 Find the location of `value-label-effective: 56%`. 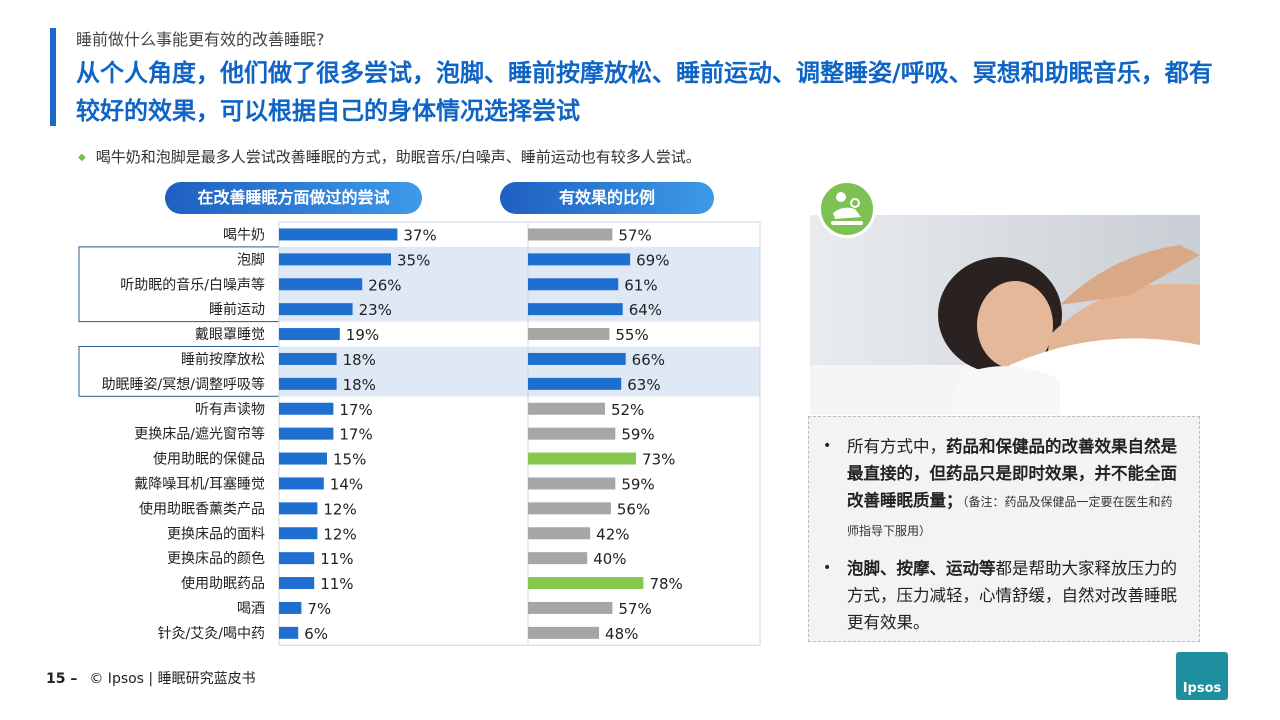

value-label-effective: 56% is located at coordinates (633, 509).